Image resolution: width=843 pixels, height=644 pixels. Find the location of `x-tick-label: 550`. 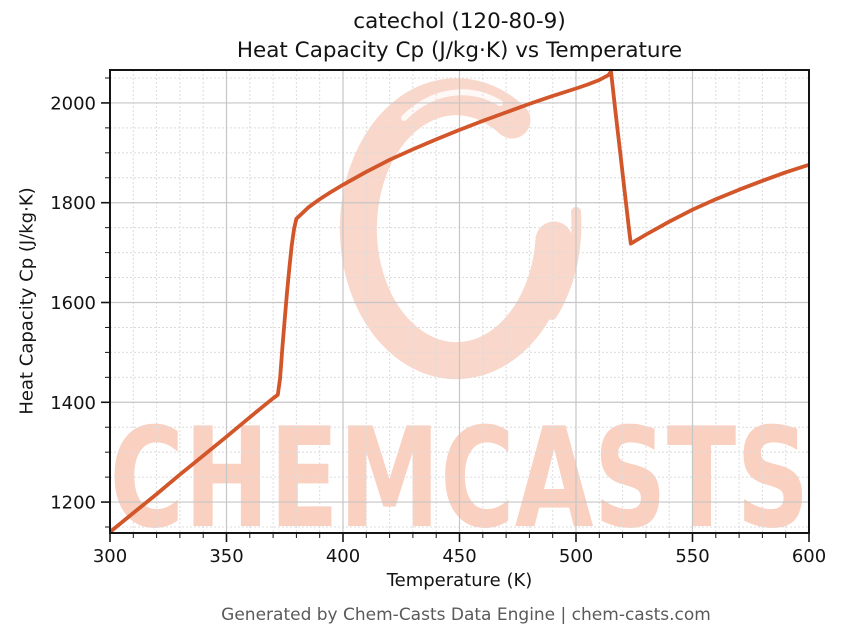

x-tick-label: 550 is located at coordinates (692, 556).